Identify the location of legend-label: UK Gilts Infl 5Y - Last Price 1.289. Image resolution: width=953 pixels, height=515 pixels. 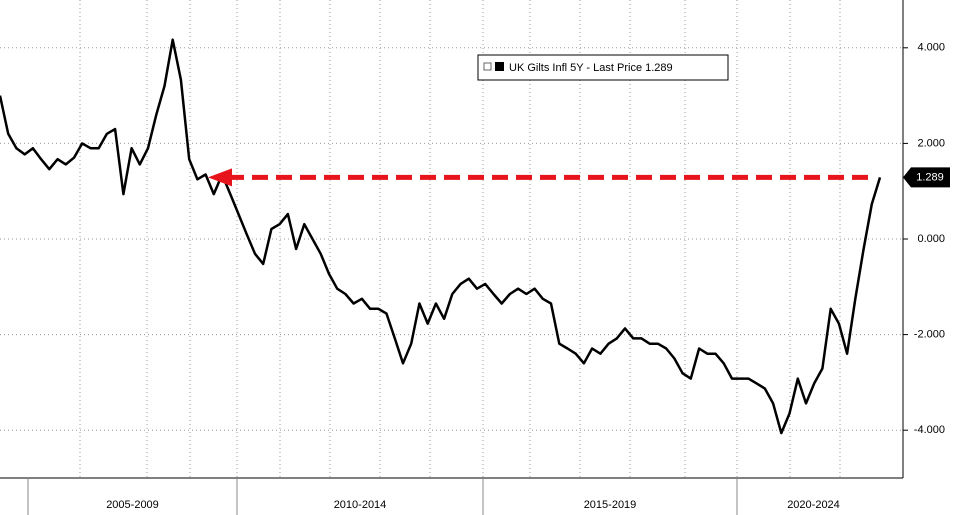
(591, 68).